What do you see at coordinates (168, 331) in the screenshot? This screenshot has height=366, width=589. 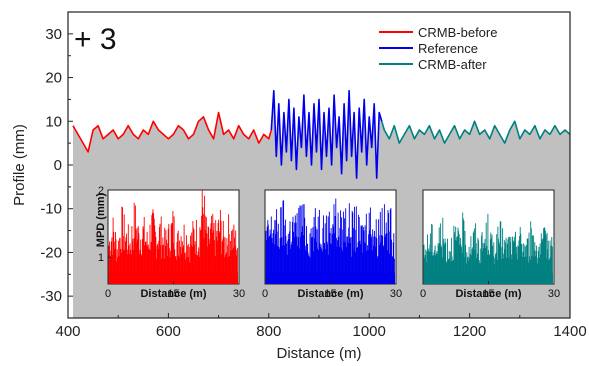 I see `x-tick-label: 600` at bounding box center [168, 331].